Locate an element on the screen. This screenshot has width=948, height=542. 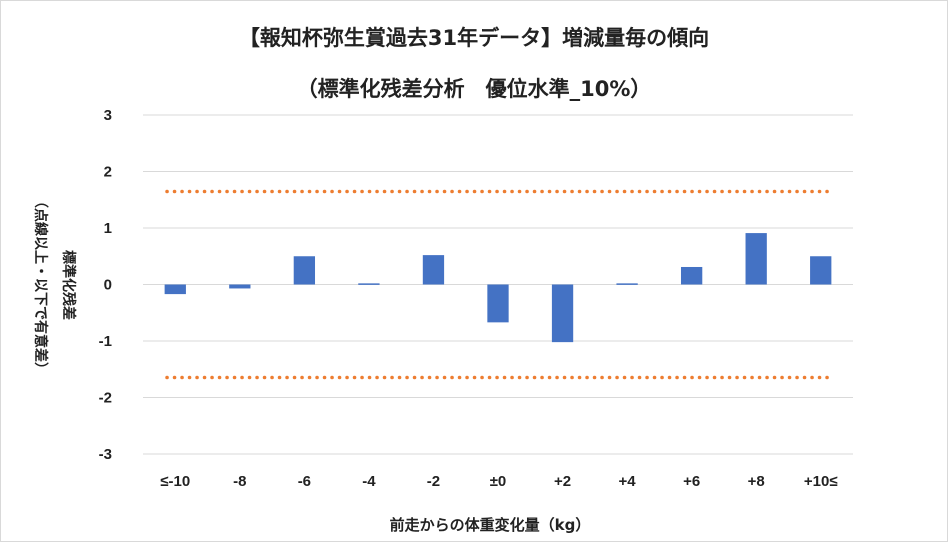
y-axis-title: 標準化残差 is located at coordinates (68, 285).